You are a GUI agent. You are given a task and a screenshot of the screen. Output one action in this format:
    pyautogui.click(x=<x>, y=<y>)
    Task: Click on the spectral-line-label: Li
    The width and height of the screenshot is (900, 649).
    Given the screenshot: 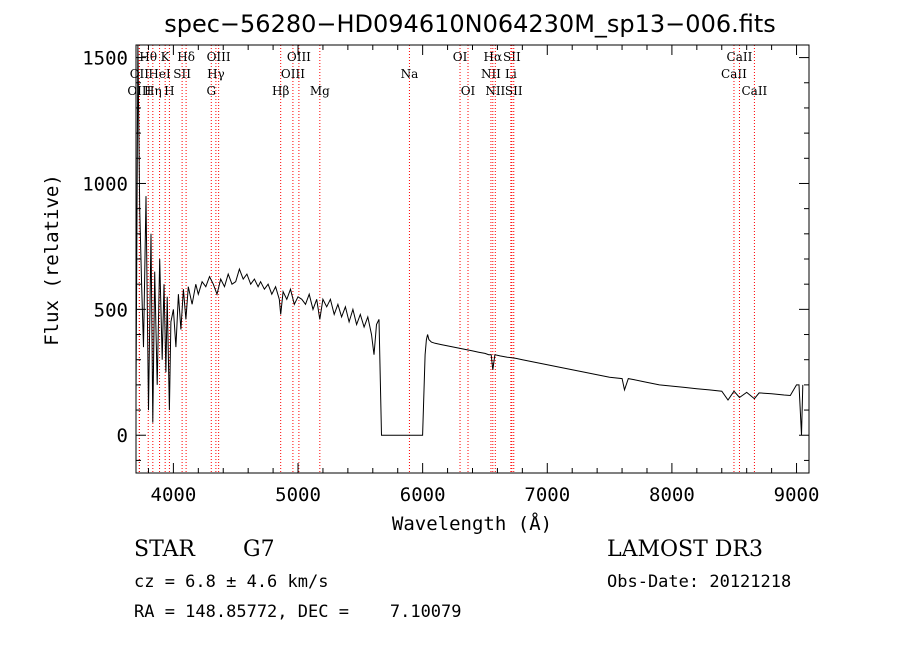 What is the action you would take?
    pyautogui.click(x=511, y=74)
    